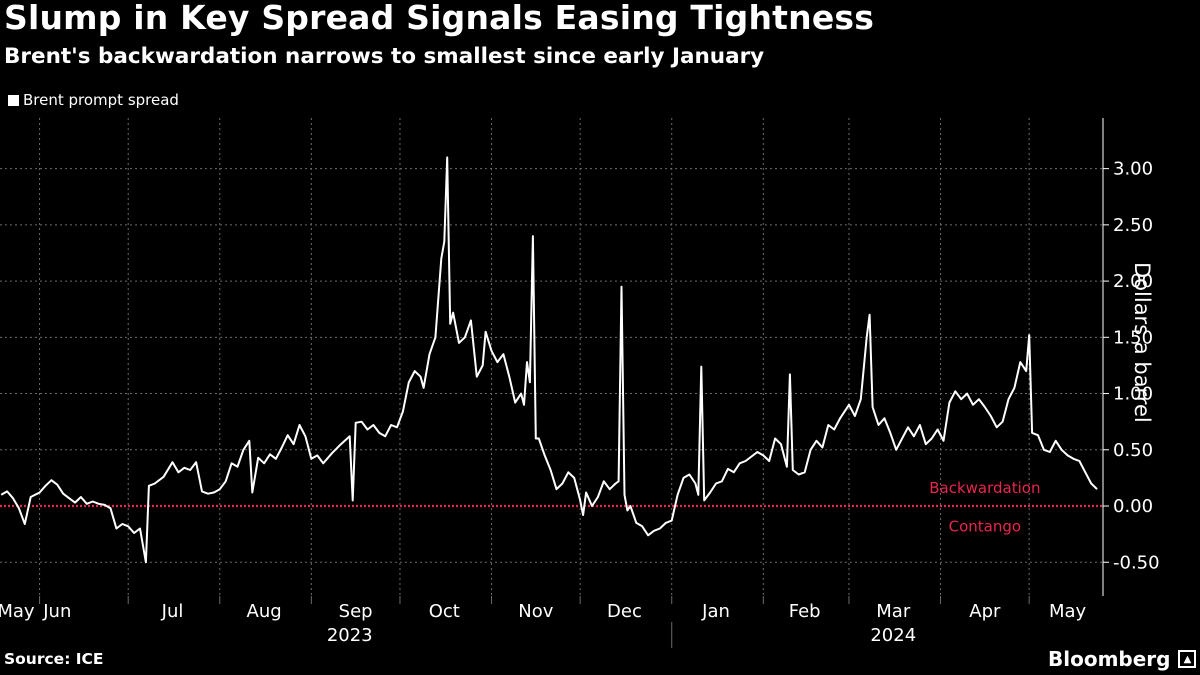 The width and height of the screenshot is (1200, 675). Describe the element at coordinates (1109, 659) in the screenshot. I see `brand-name: Bloomberg` at that location.